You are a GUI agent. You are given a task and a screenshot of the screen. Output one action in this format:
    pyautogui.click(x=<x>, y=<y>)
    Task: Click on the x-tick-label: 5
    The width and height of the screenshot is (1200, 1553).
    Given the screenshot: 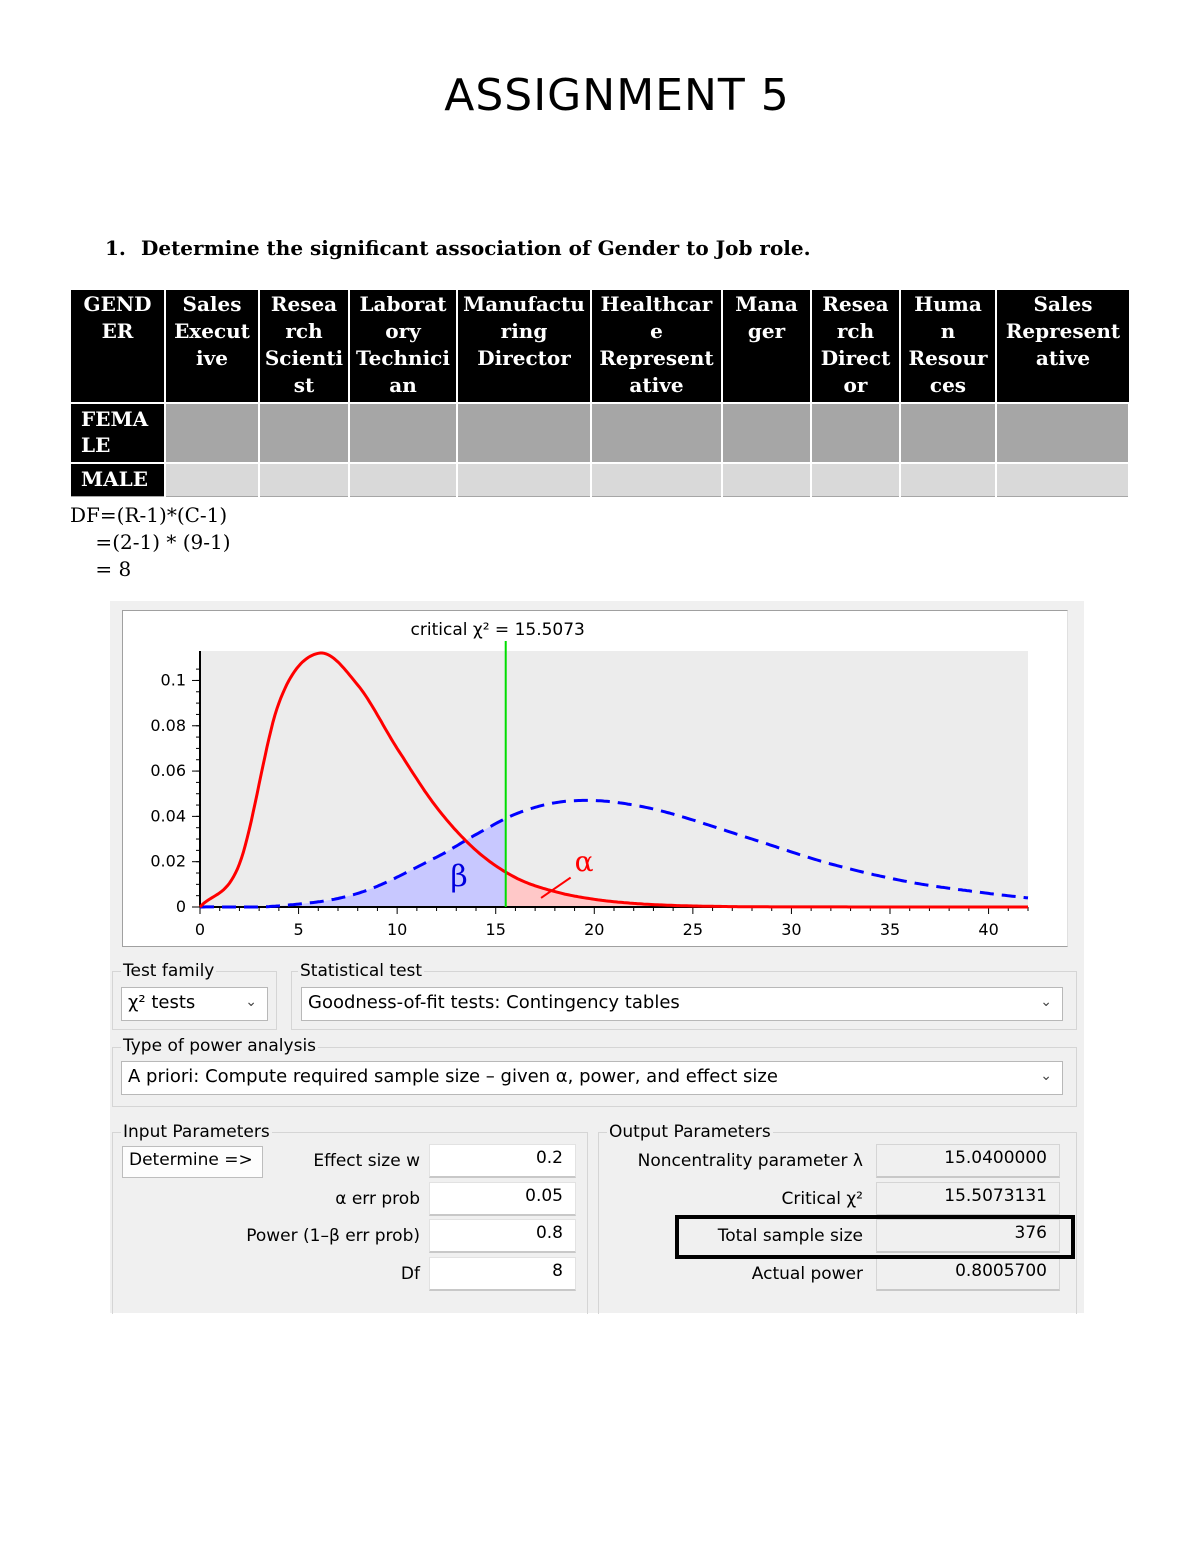 What is the action you would take?
    pyautogui.click(x=298, y=929)
    